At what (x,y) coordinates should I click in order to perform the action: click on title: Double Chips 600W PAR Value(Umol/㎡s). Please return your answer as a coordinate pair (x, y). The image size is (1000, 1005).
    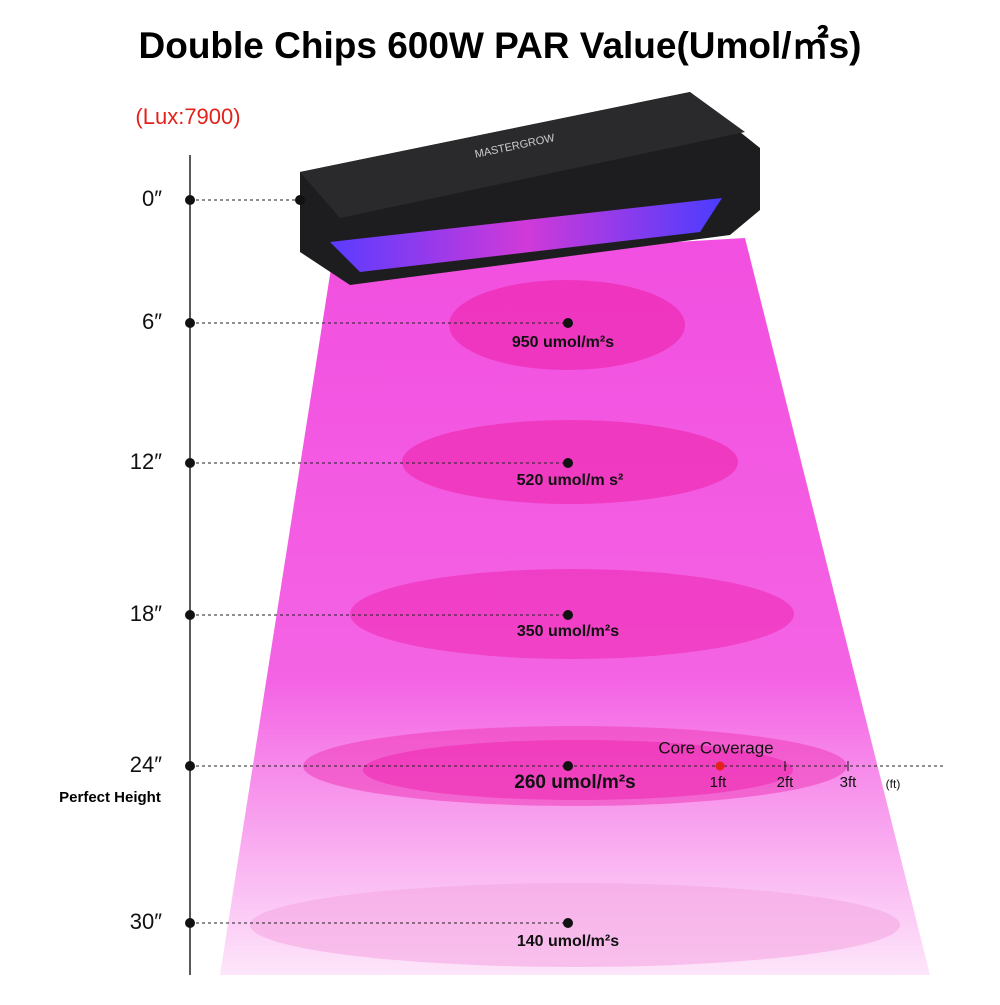
    Looking at the image, I should click on (500, 45).